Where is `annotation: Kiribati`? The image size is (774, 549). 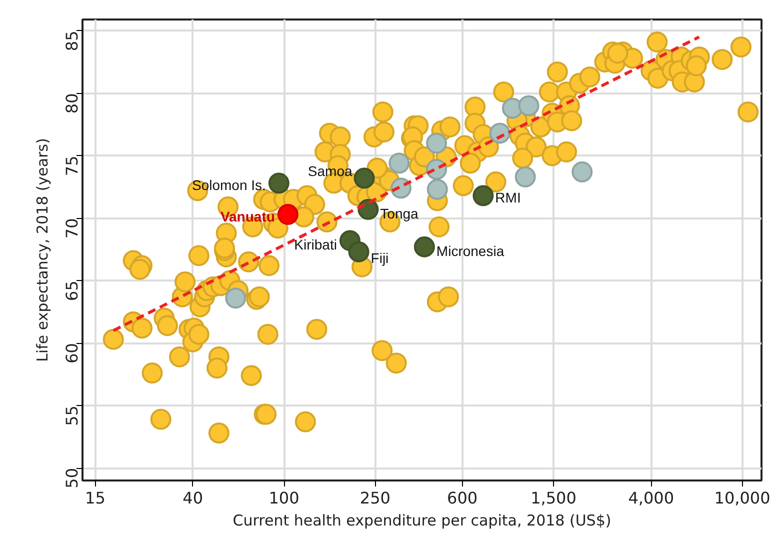 annotation: Kiribati is located at coordinates (315, 244).